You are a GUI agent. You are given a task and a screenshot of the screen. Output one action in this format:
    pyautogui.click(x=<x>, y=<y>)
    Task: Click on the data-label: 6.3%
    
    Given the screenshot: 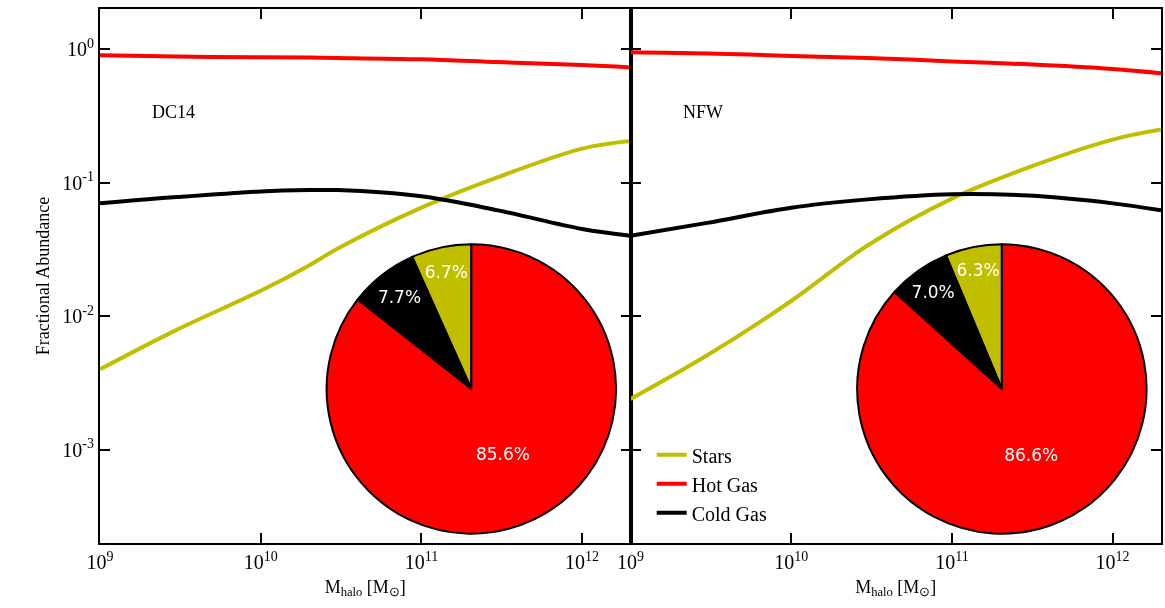 What is the action you would take?
    pyautogui.click(x=978, y=270)
    